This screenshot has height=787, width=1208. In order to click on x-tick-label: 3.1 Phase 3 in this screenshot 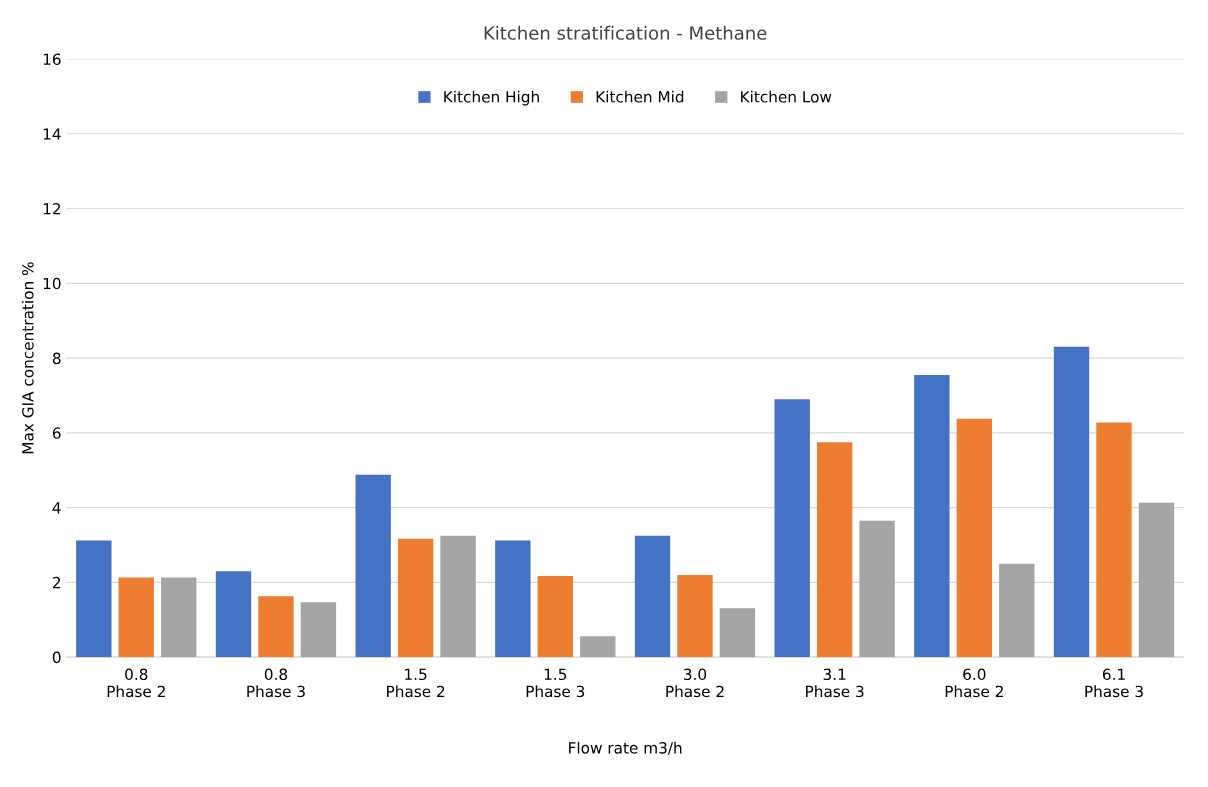, I will do `click(835, 683)`.